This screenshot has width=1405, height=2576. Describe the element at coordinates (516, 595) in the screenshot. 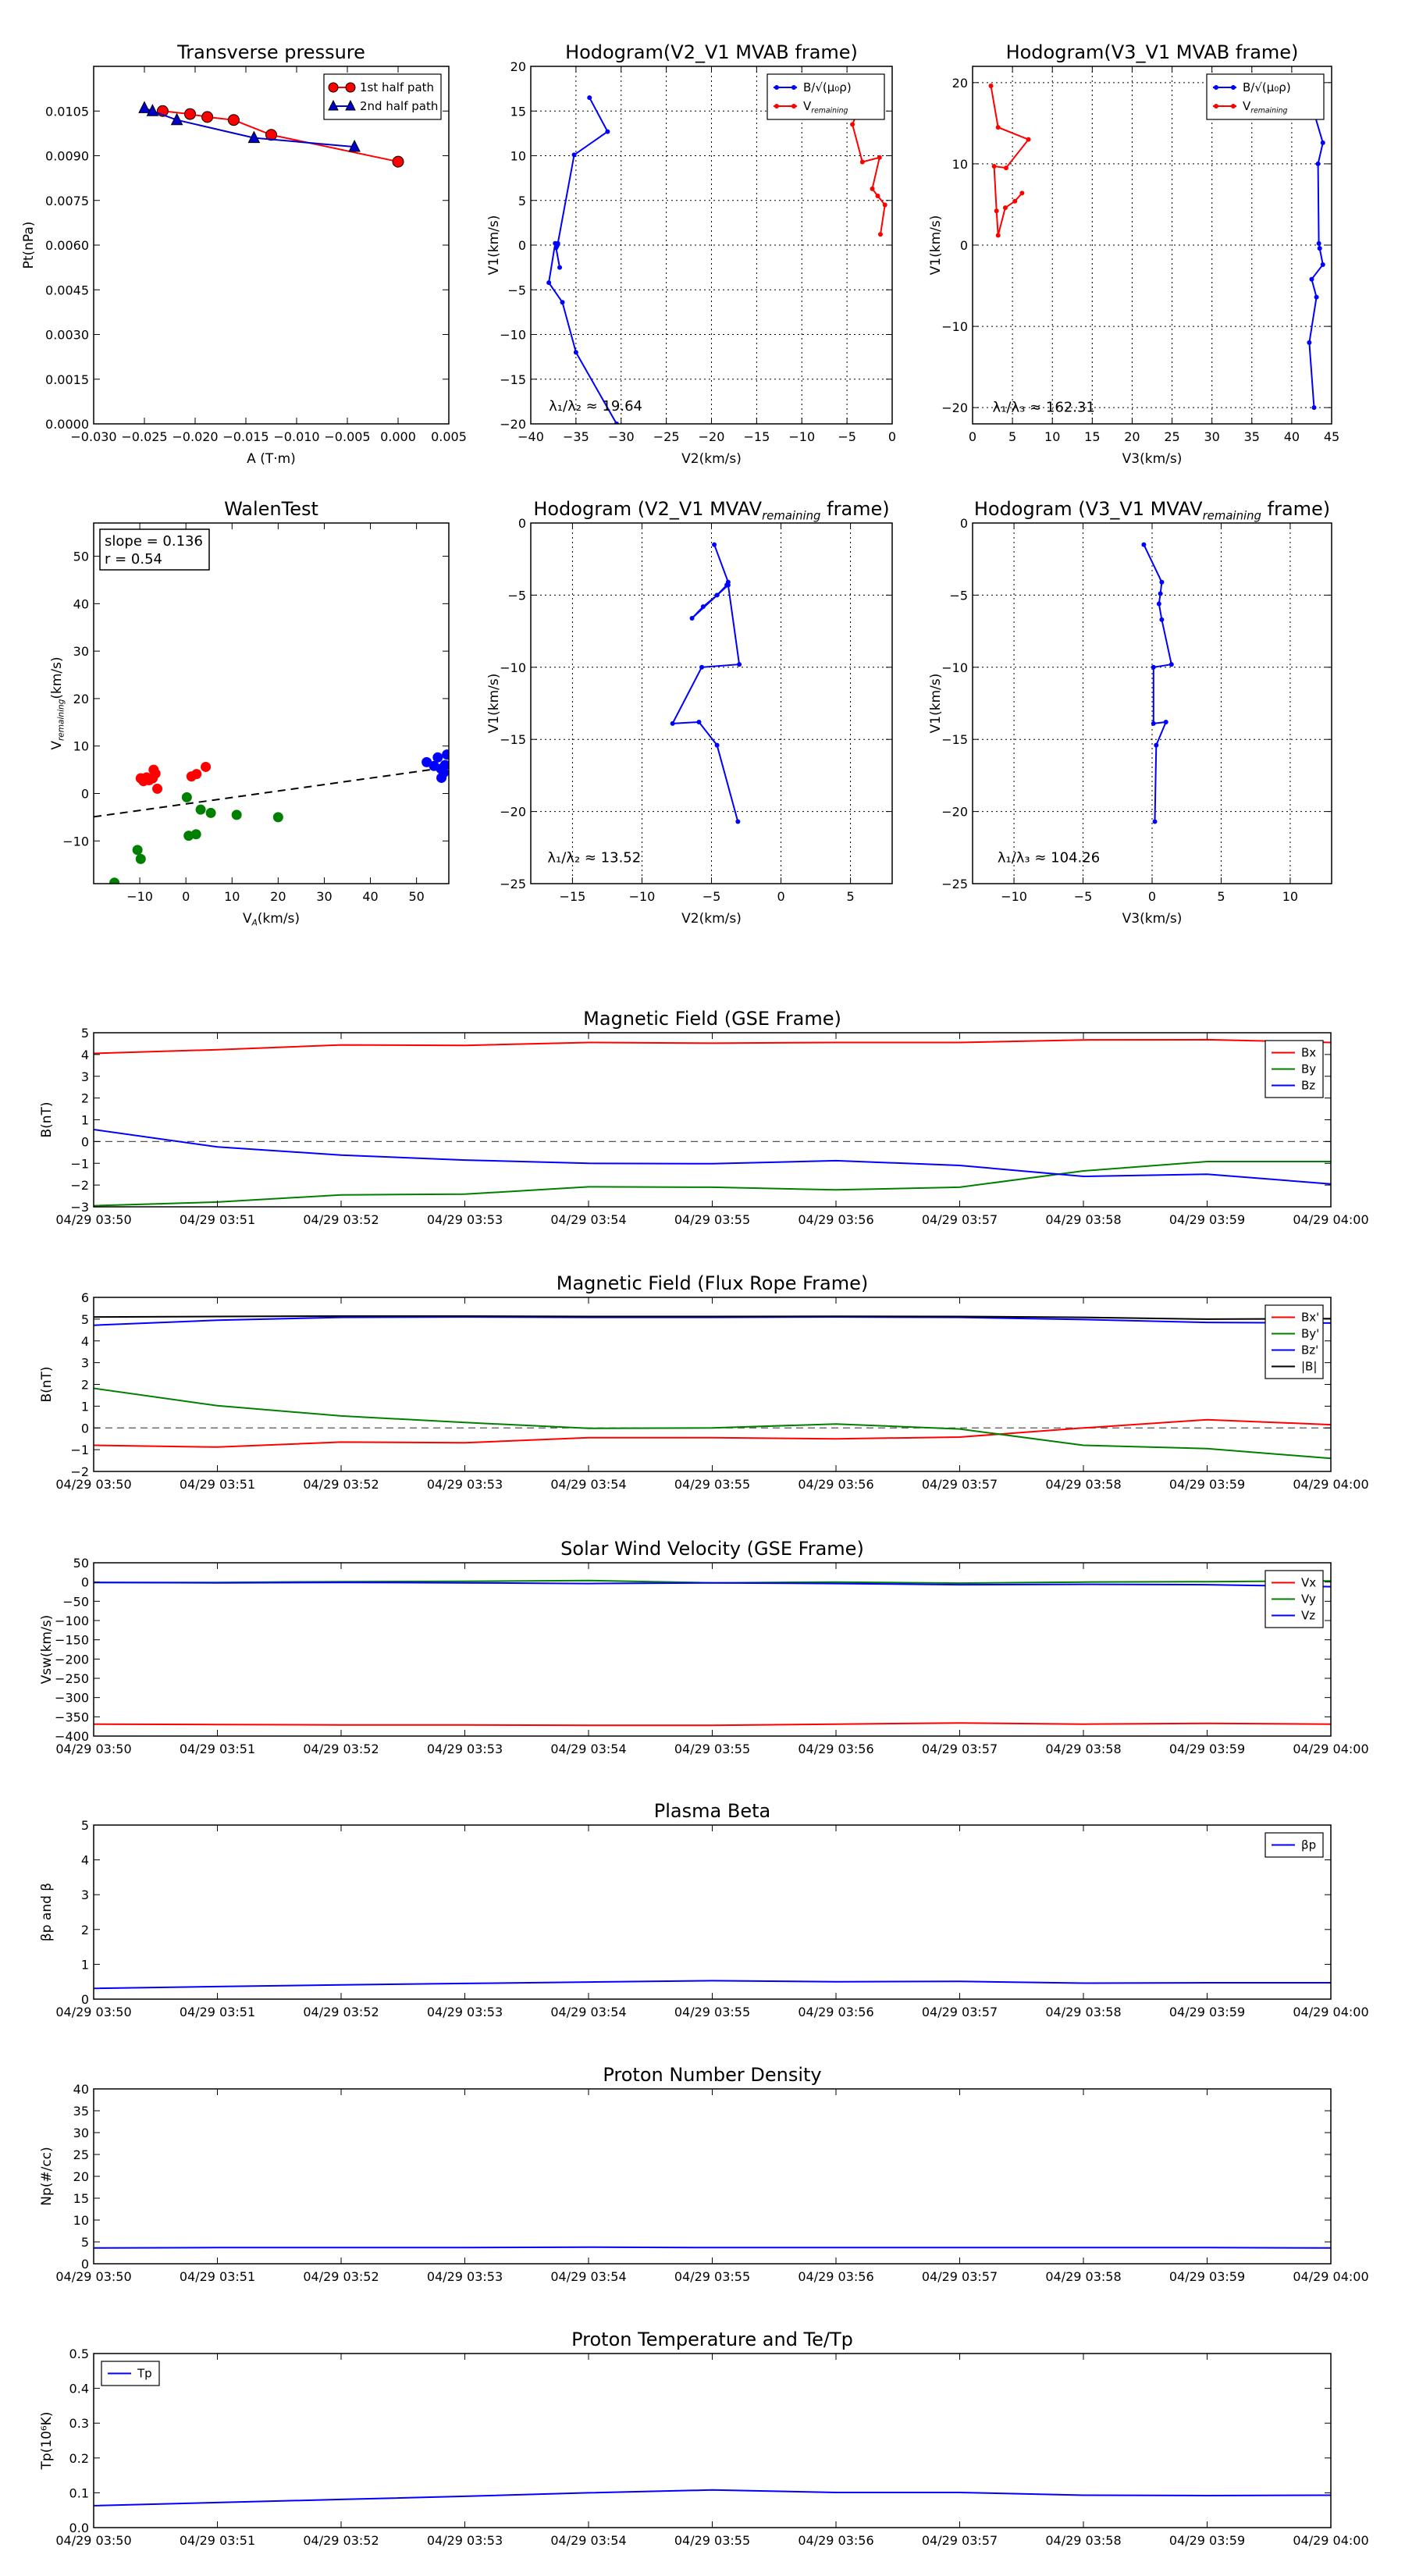

I see `y-tick-label: −5` at that location.